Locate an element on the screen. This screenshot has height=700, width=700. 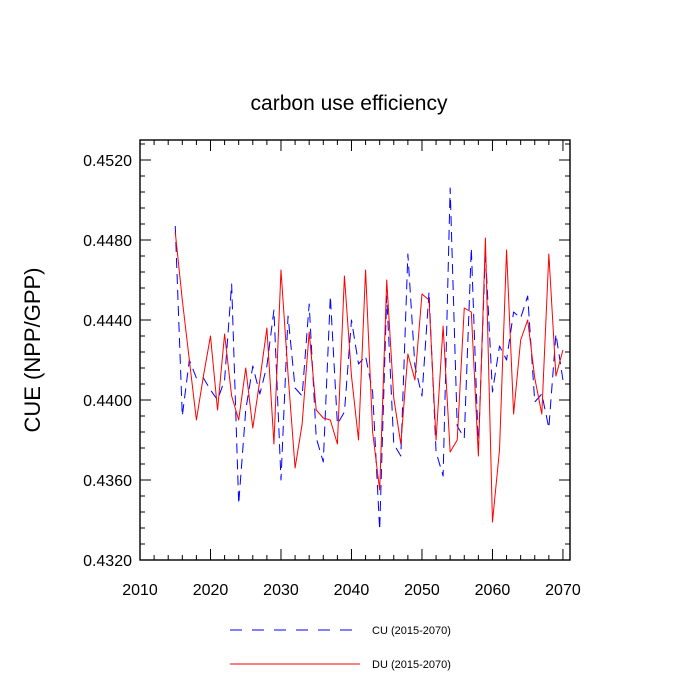
y-tick-label: 0.4400 is located at coordinates (107, 401).